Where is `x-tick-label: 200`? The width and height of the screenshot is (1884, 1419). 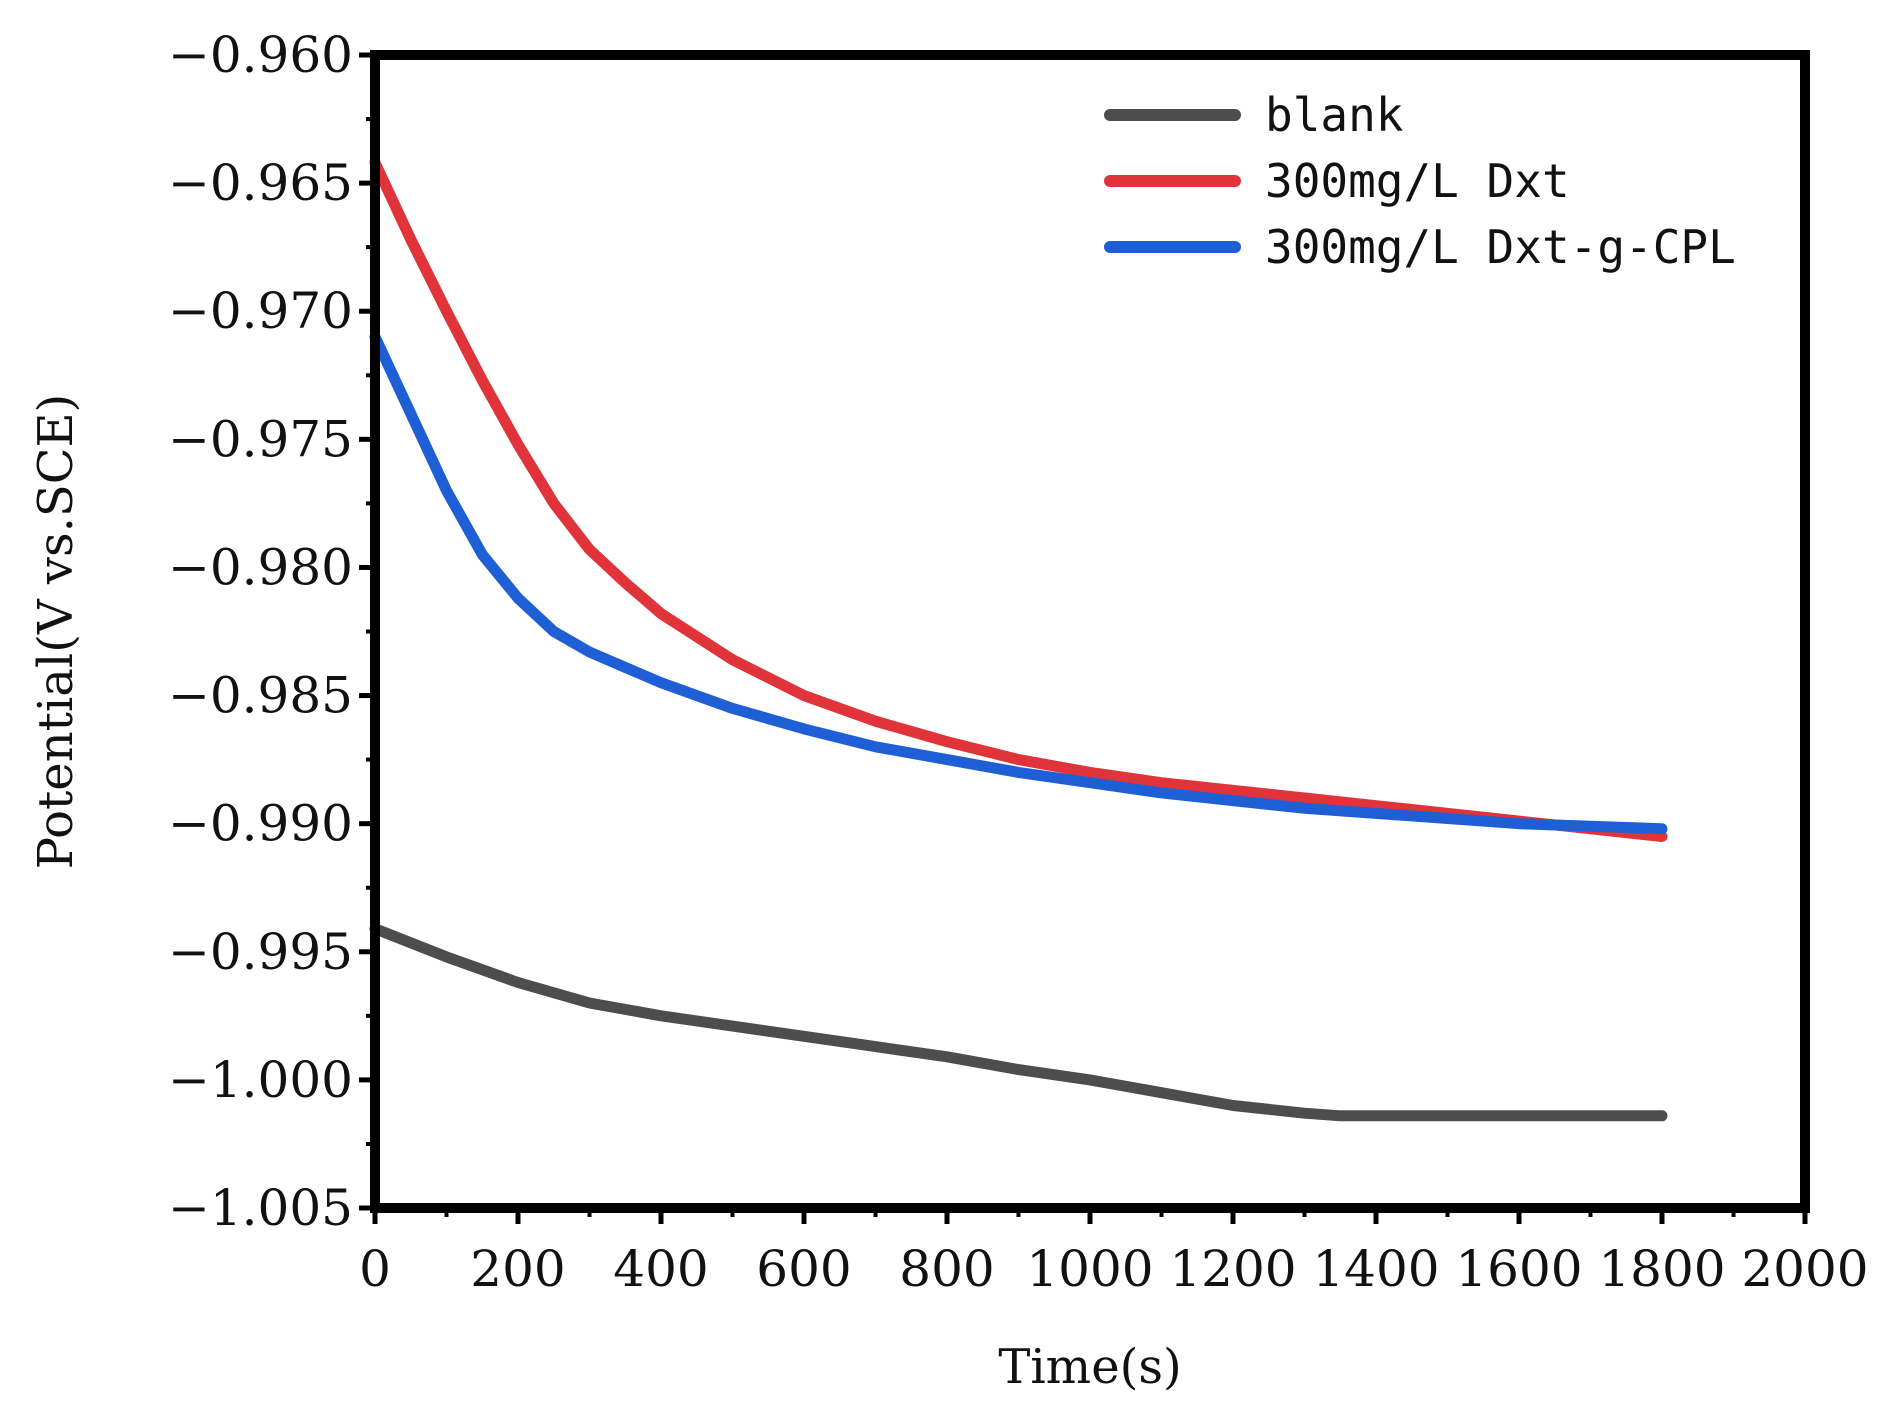 x-tick-label: 200 is located at coordinates (517, 1269).